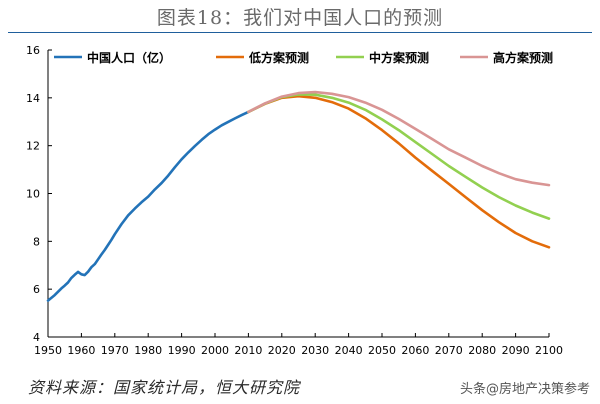 The image size is (600, 404). What do you see at coordinates (300, 18) in the screenshot?
I see `figure-title: 图表18：我们对中国人口的预测` at bounding box center [300, 18].